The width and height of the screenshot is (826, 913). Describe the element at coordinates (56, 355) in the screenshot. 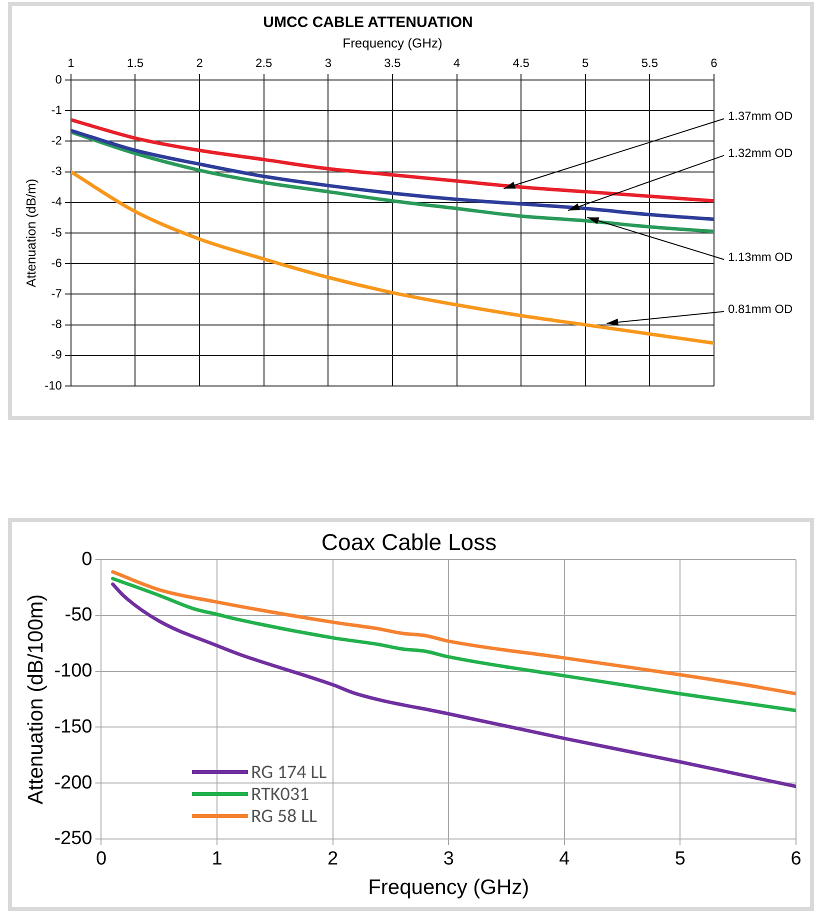

I see `y-tick-label: -9` at that location.